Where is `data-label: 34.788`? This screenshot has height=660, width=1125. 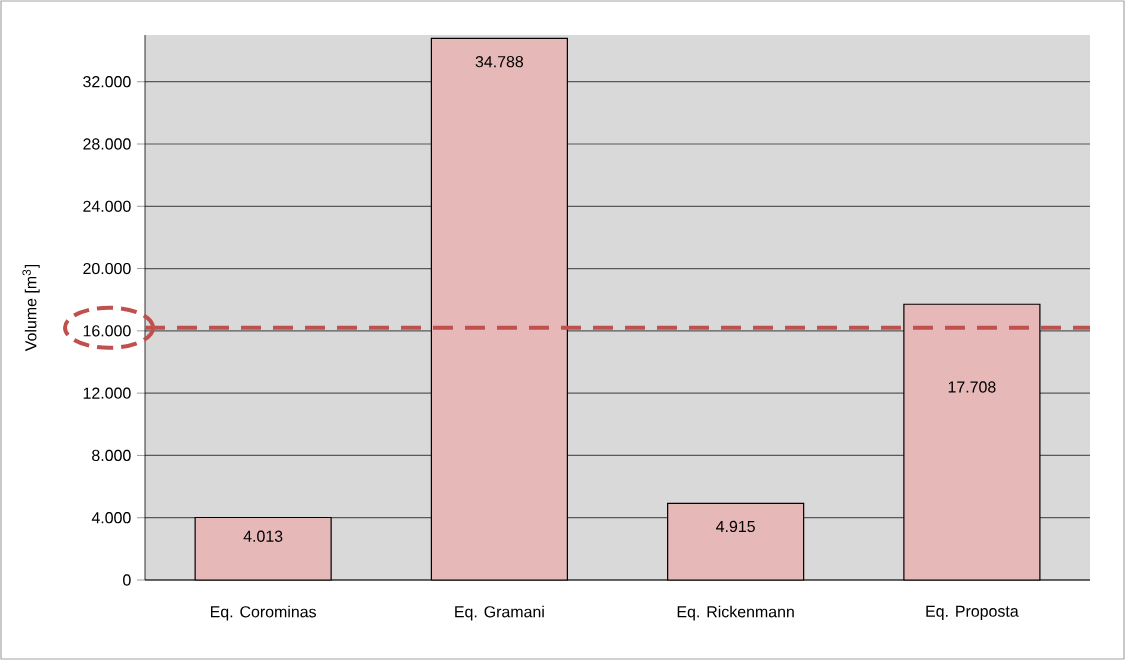 data-label: 34.788 is located at coordinates (499, 62).